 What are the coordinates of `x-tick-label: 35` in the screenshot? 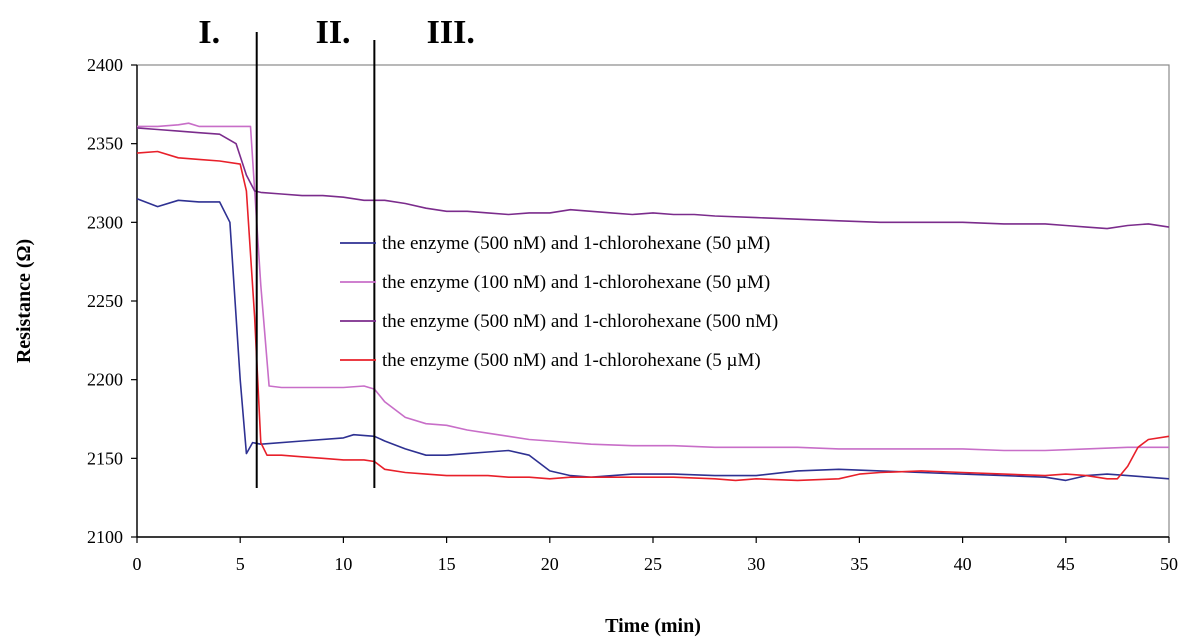 It's located at (859, 564).